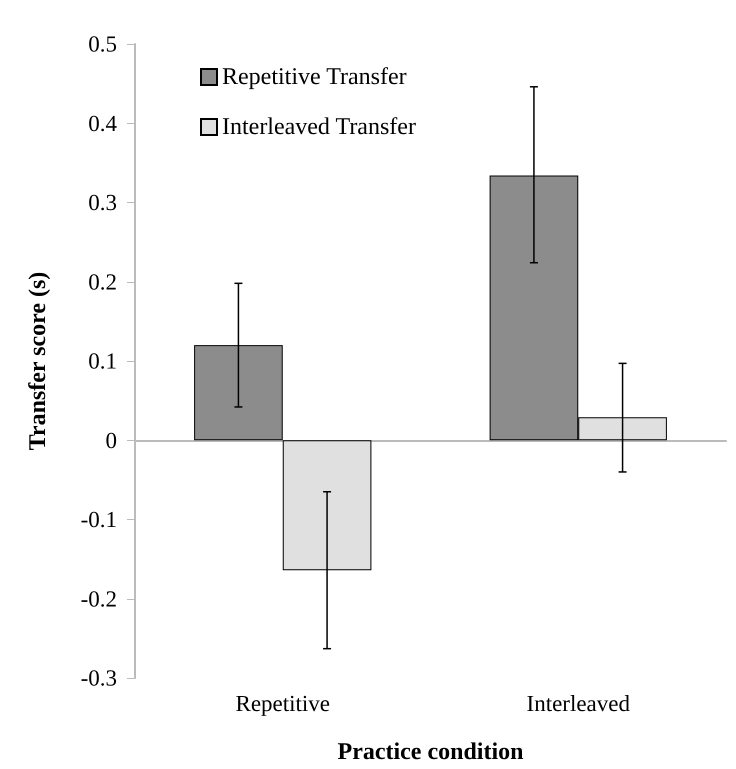 The height and width of the screenshot is (769, 736). What do you see at coordinates (102, 44) in the screenshot?
I see `y-tick-label: 0.5` at bounding box center [102, 44].